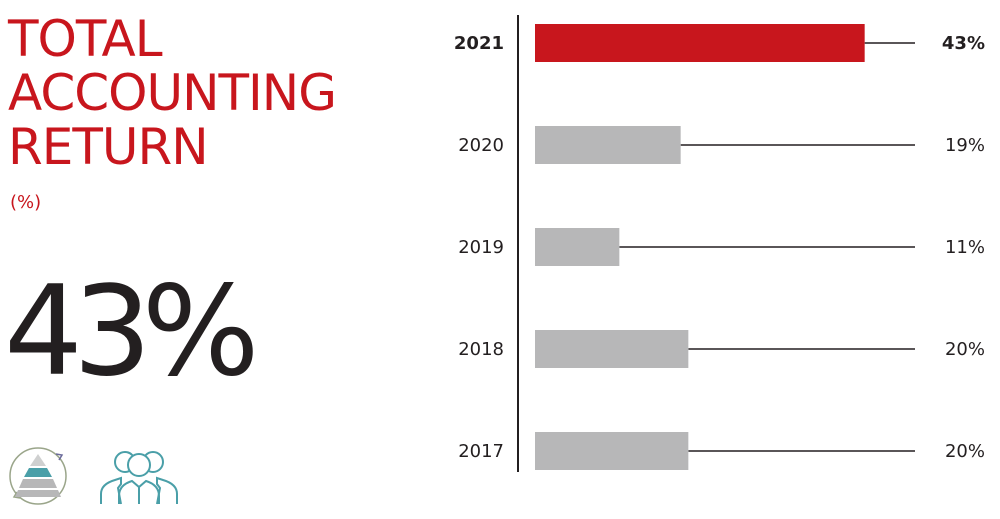  Describe the element at coordinates (965, 247) in the screenshot. I see `value-label: 11%` at that location.